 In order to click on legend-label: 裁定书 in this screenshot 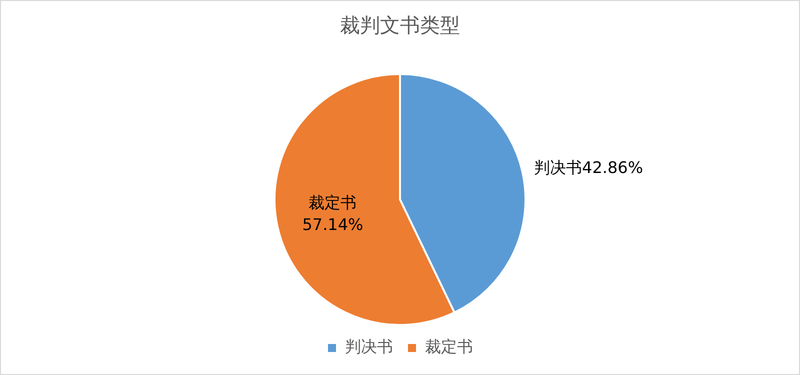, I will do `click(449, 346)`.